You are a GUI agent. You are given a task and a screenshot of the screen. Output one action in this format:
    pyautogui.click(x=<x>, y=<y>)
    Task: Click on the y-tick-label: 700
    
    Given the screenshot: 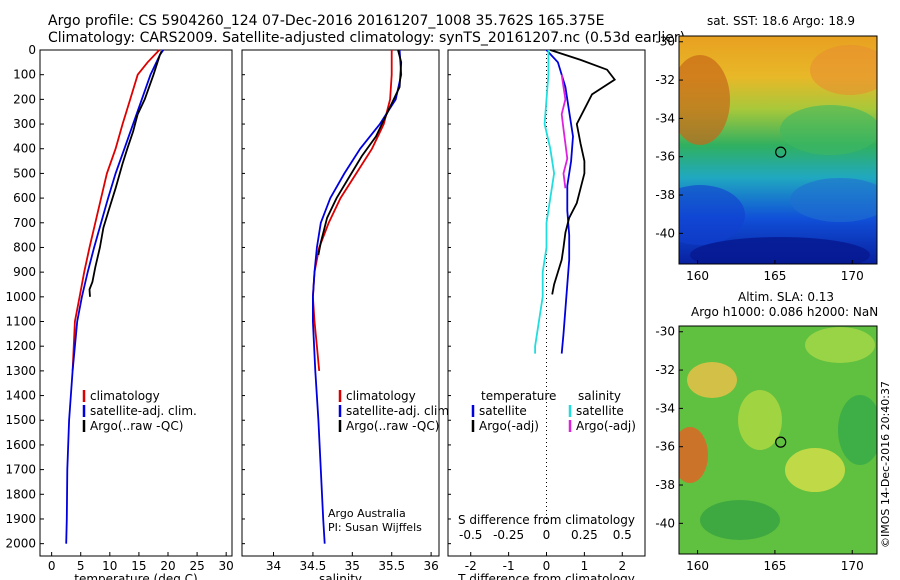 What is the action you would take?
    pyautogui.click(x=24, y=223)
    